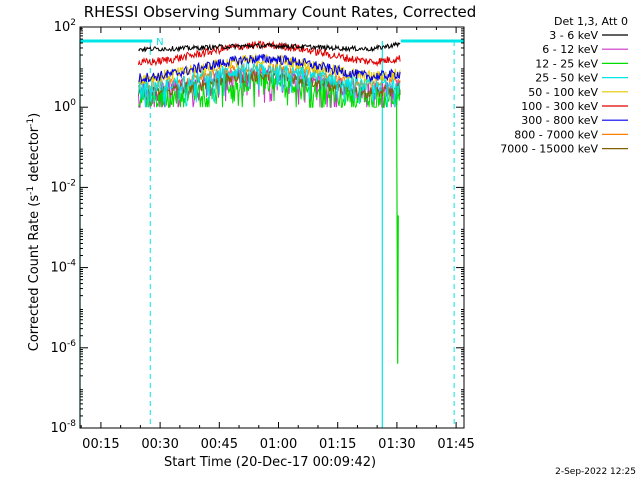 This screenshot has width=640, height=480. Describe the element at coordinates (570, 49) in the screenshot. I see `legend-label: 6 - 12 keV` at that location.